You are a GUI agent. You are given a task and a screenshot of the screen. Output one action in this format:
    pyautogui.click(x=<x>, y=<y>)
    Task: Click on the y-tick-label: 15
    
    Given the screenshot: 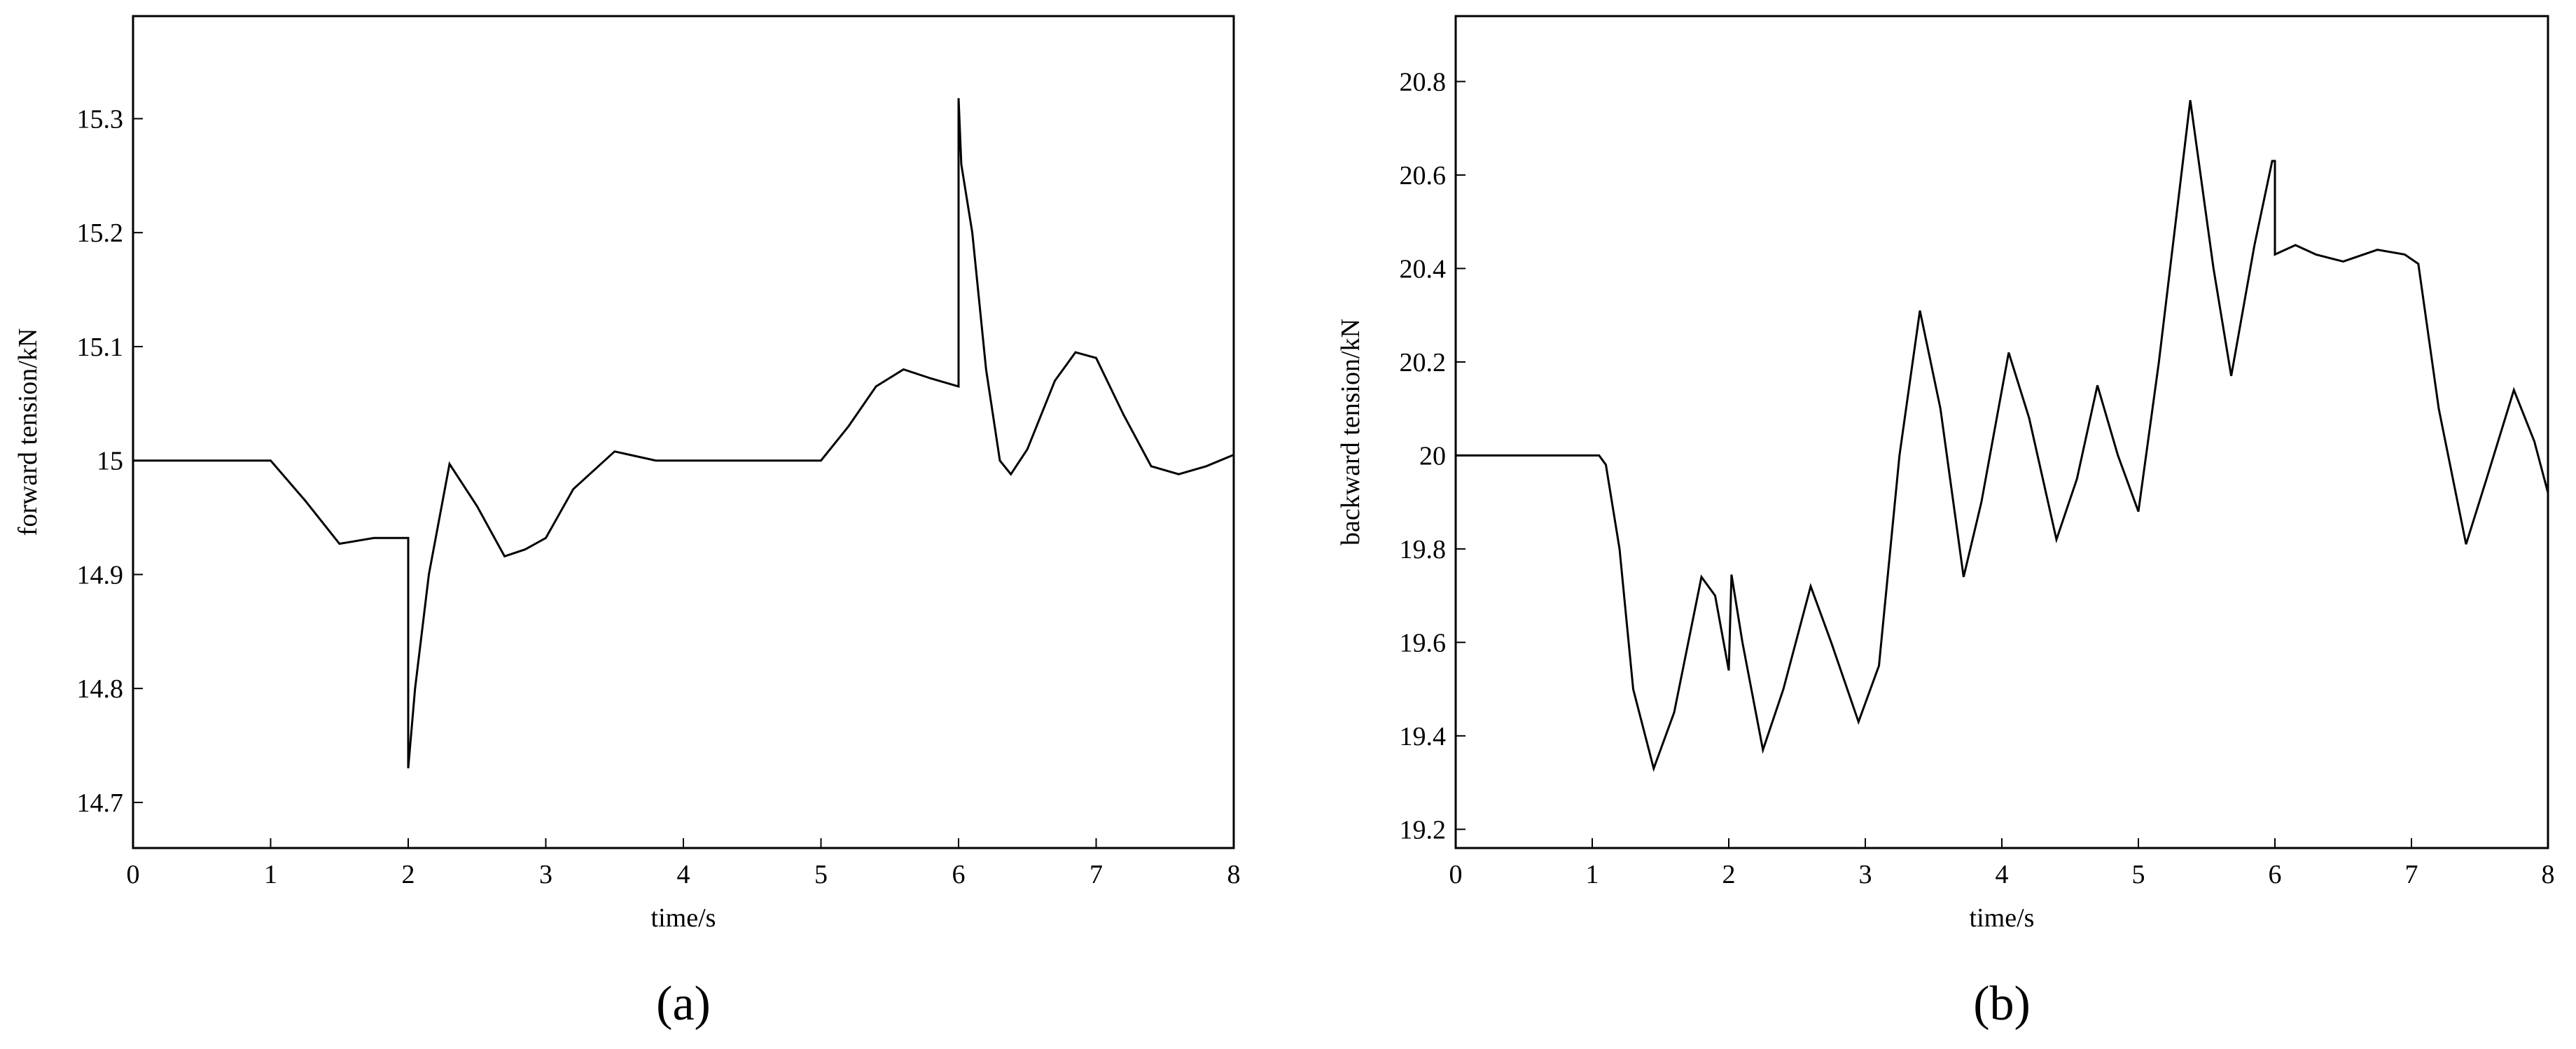 What is the action you would take?
    pyautogui.click(x=110, y=461)
    